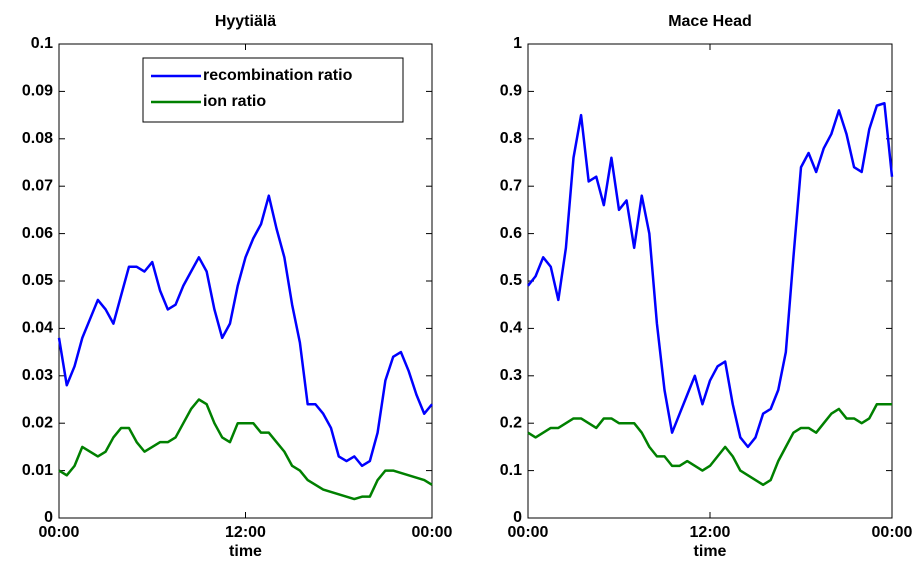 The image size is (920, 564). What do you see at coordinates (511, 91) in the screenshot?
I see `y-tick-label: 0.9` at bounding box center [511, 91].